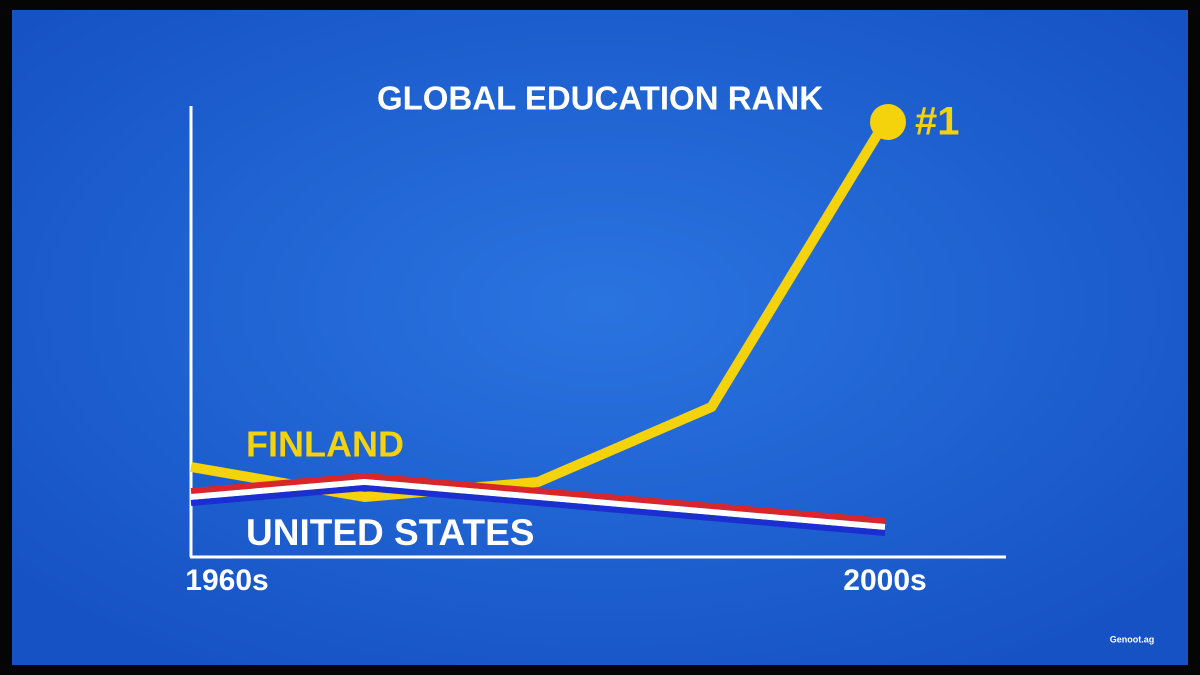 The width and height of the screenshot is (1200, 675). Describe the element at coordinates (538, 504) in the screenshot. I see `series-line` at that location.